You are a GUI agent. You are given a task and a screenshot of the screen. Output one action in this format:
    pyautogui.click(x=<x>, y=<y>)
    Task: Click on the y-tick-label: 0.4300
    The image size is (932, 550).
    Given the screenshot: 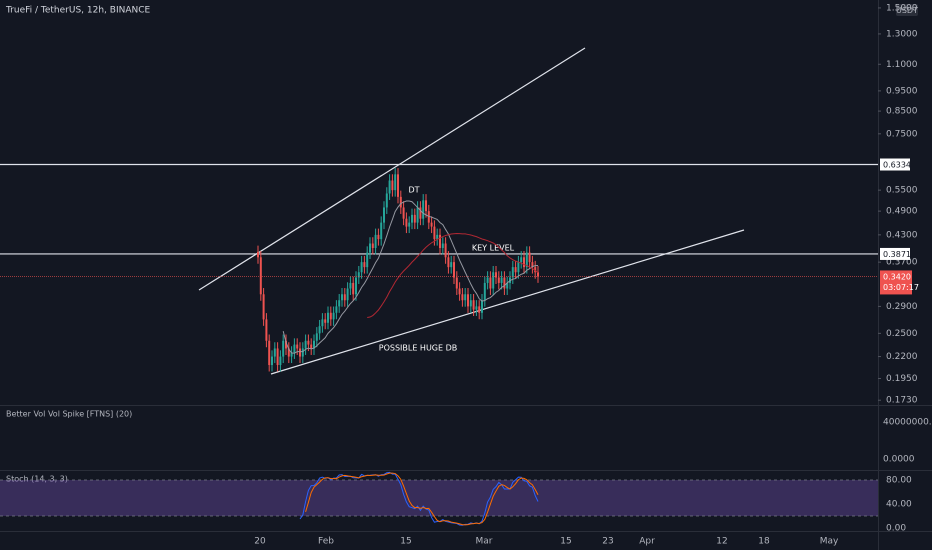 What is the action you would take?
    pyautogui.click(x=902, y=235)
    